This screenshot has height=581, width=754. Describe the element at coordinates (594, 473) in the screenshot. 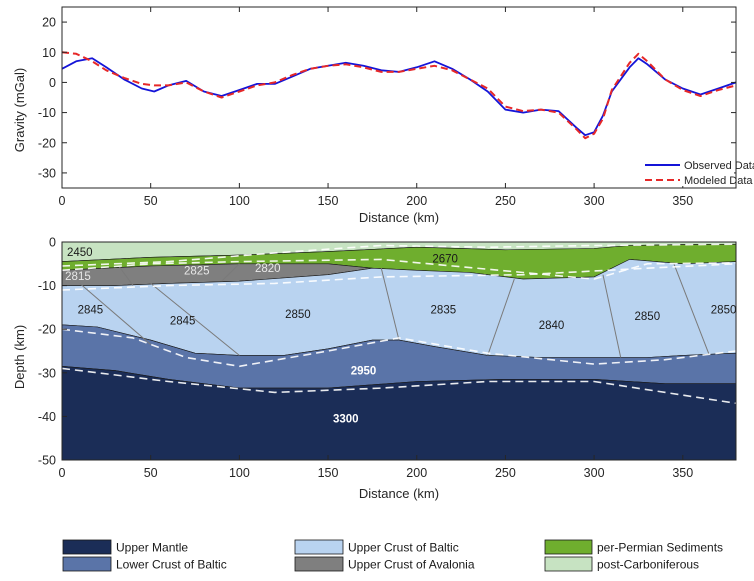

I see `depth-x-tick-label: 300` at that location.